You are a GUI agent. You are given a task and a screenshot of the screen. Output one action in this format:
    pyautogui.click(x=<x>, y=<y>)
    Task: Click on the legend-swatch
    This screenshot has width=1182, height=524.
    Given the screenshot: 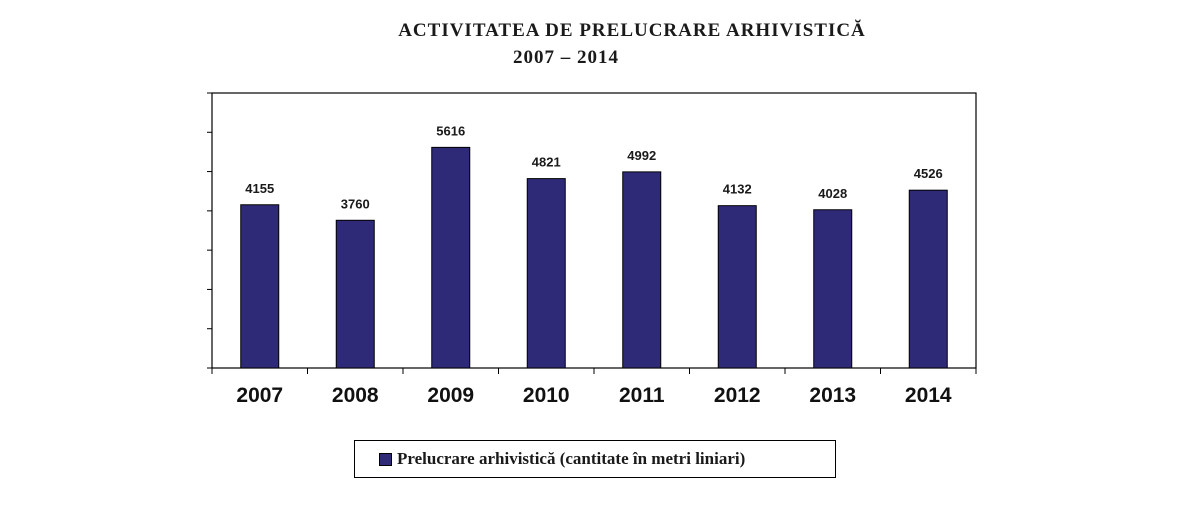 What is the action you would take?
    pyautogui.click(x=385, y=459)
    